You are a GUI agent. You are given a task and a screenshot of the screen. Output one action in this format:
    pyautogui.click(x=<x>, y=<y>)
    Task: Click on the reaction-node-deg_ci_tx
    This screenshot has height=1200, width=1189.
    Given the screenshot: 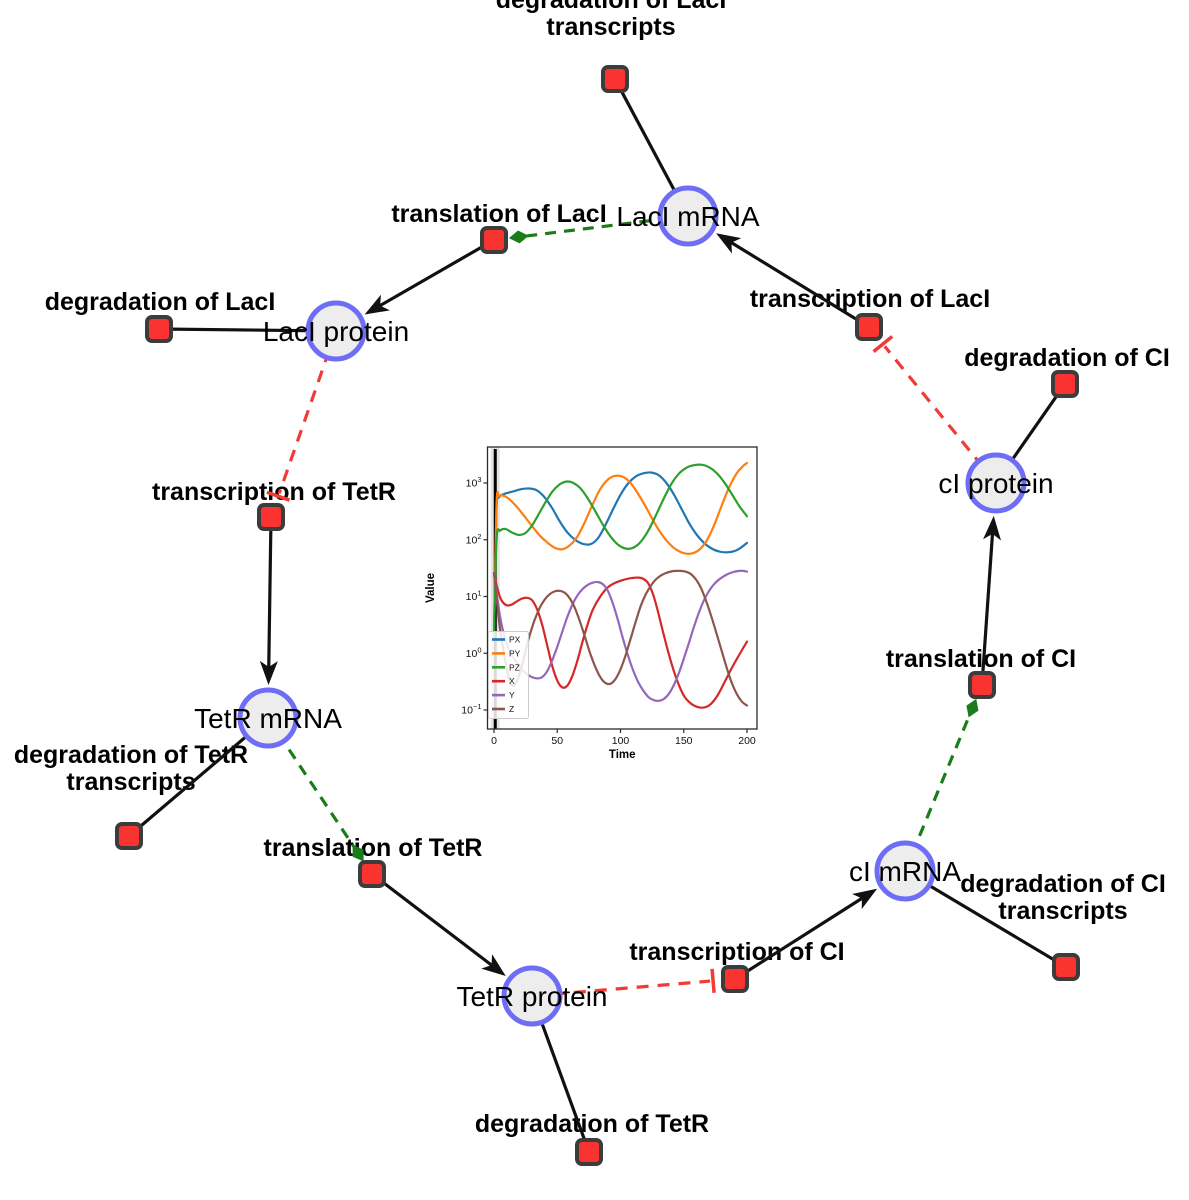 What is the action you would take?
    pyautogui.click(x=1066, y=967)
    